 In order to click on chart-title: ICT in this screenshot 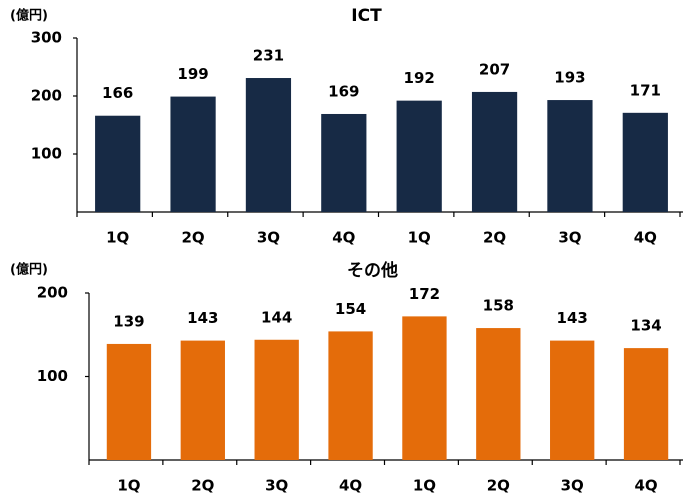, I will do `click(366, 16)`.